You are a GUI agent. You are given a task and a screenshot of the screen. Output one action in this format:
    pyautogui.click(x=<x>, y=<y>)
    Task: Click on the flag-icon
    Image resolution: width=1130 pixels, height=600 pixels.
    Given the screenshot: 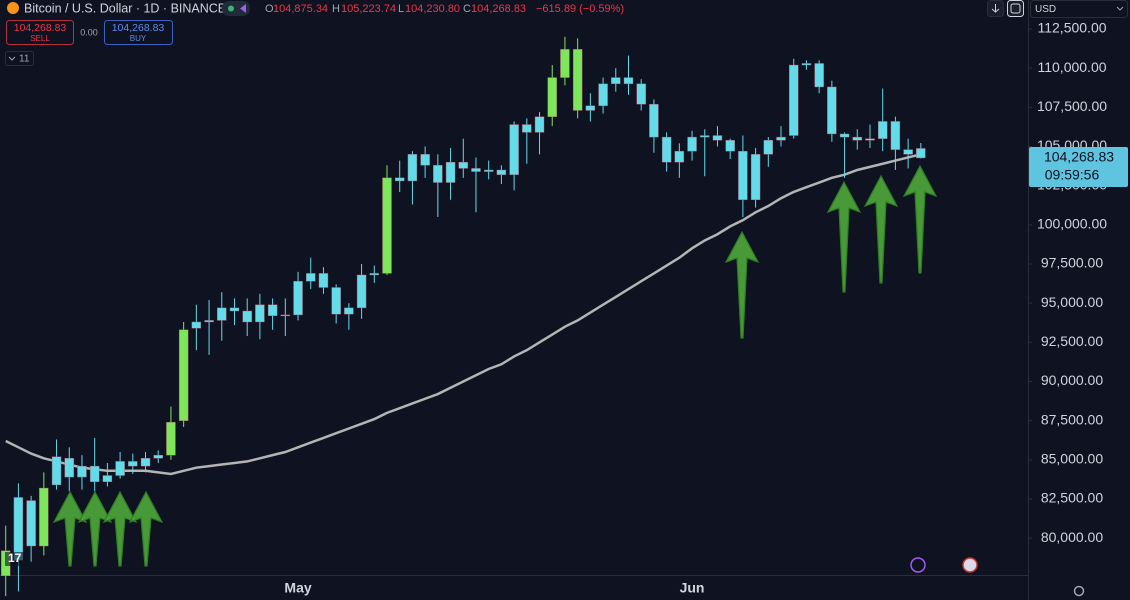 What is the action you would take?
    pyautogui.click(x=970, y=565)
    